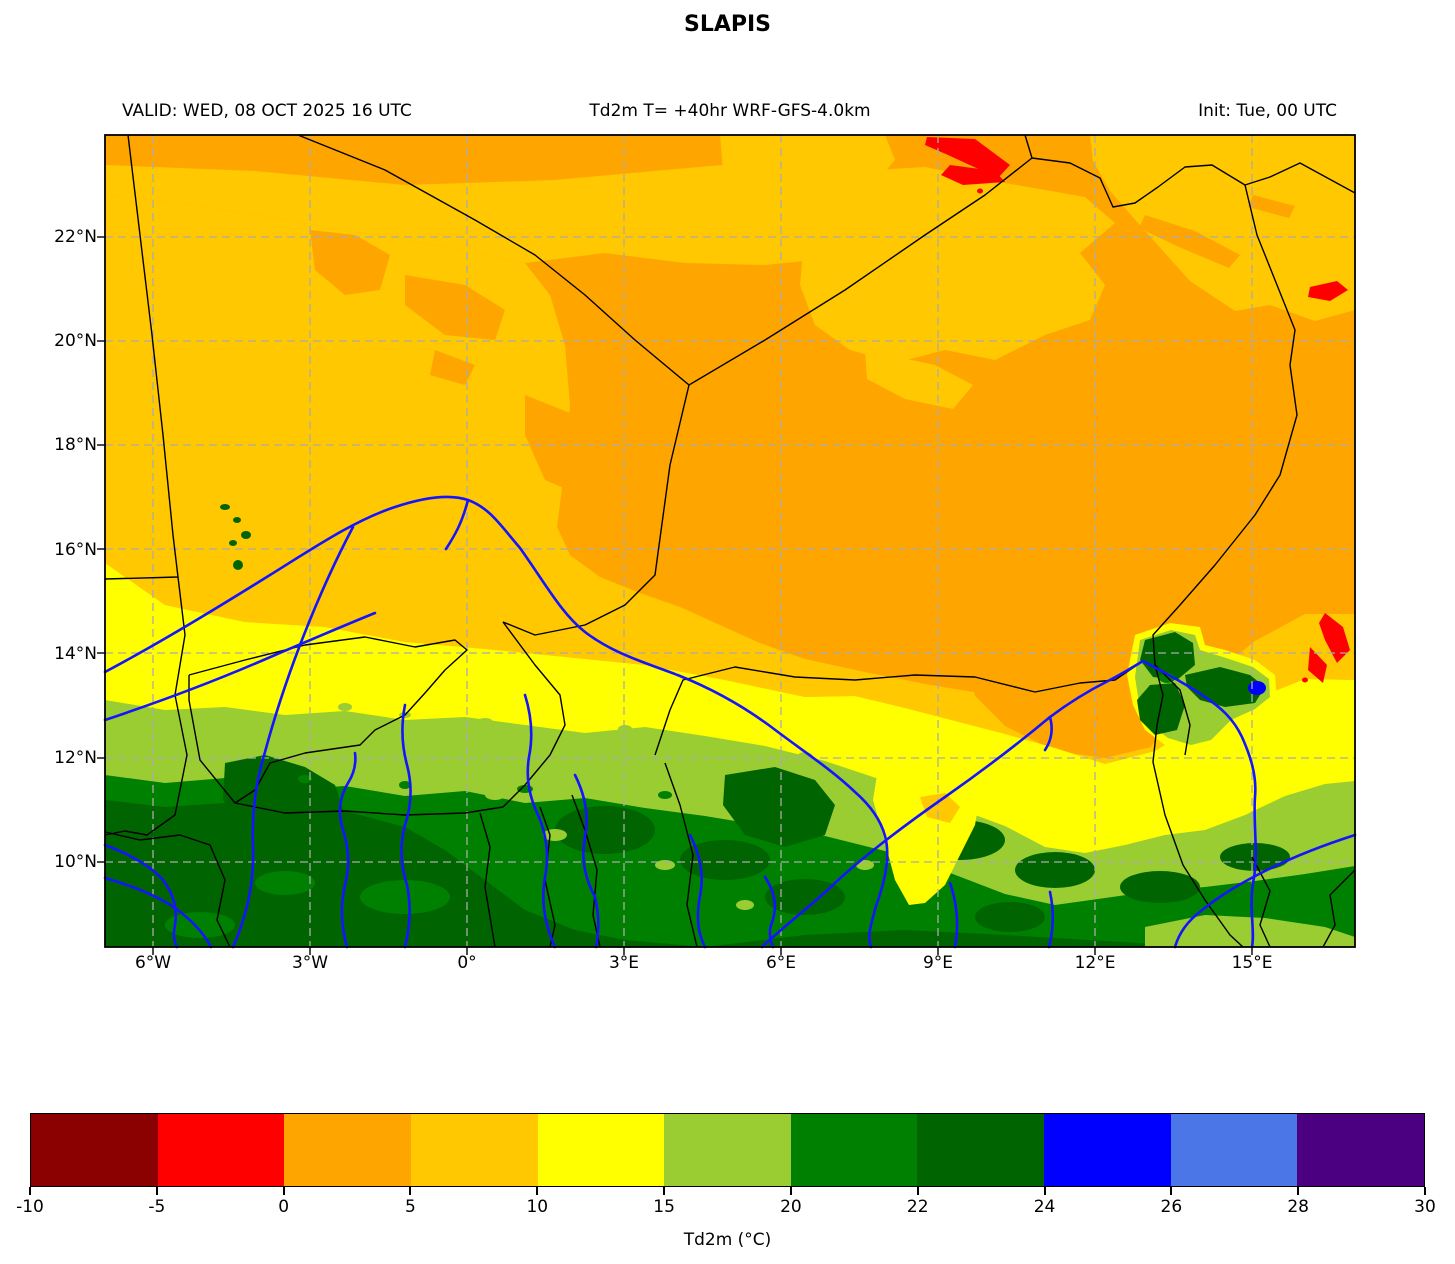  I want to click on senegal-river, so click(141, 896).